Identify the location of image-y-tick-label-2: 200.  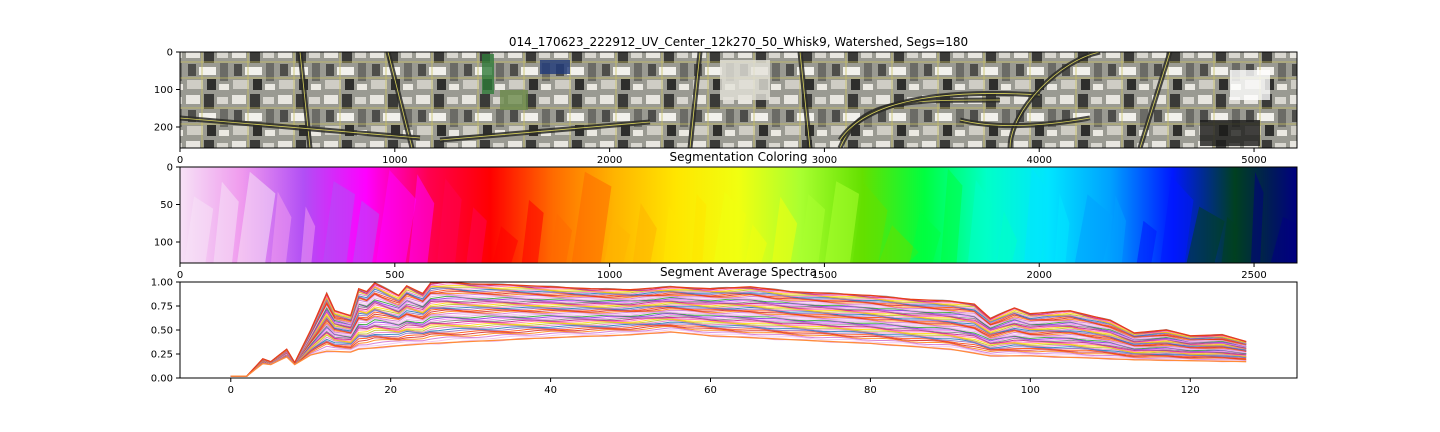
(163, 128).